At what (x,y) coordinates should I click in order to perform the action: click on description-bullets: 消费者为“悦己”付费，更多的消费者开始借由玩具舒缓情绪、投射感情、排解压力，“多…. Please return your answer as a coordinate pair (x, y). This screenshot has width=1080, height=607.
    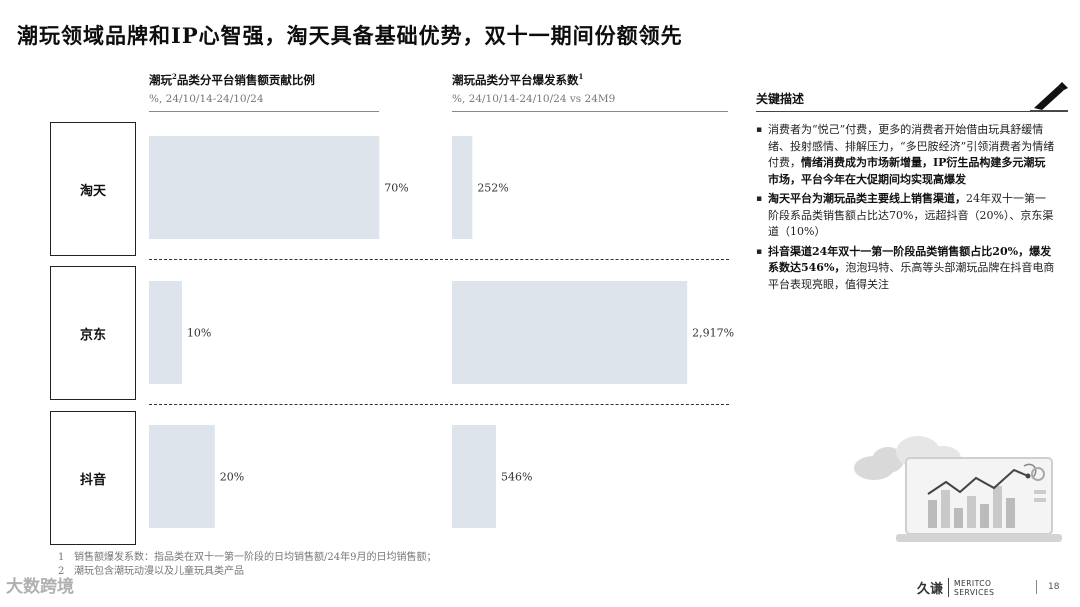
    Looking at the image, I should click on (906, 209).